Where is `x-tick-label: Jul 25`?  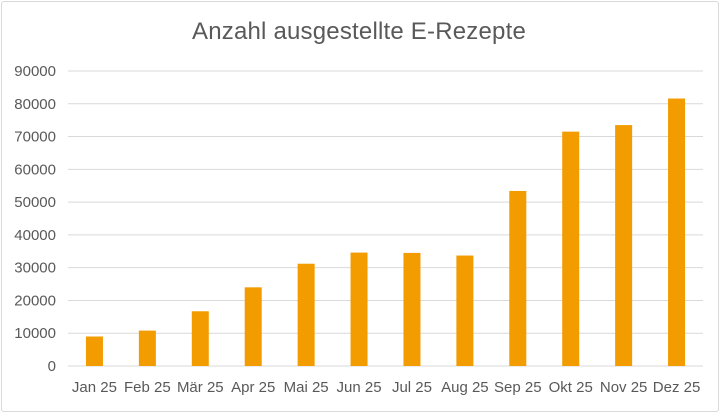 x-tick-label: Jul 25 is located at coordinates (412, 387).